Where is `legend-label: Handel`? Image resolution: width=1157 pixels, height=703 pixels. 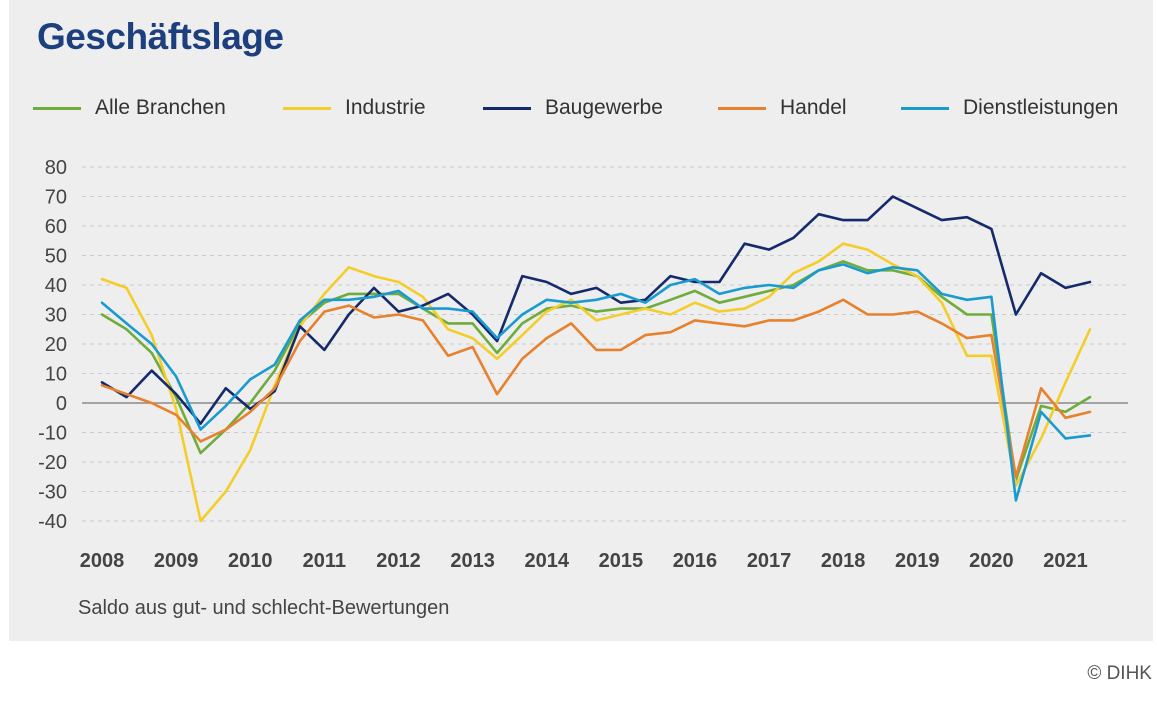
legend-label: Handel is located at coordinates (813, 107).